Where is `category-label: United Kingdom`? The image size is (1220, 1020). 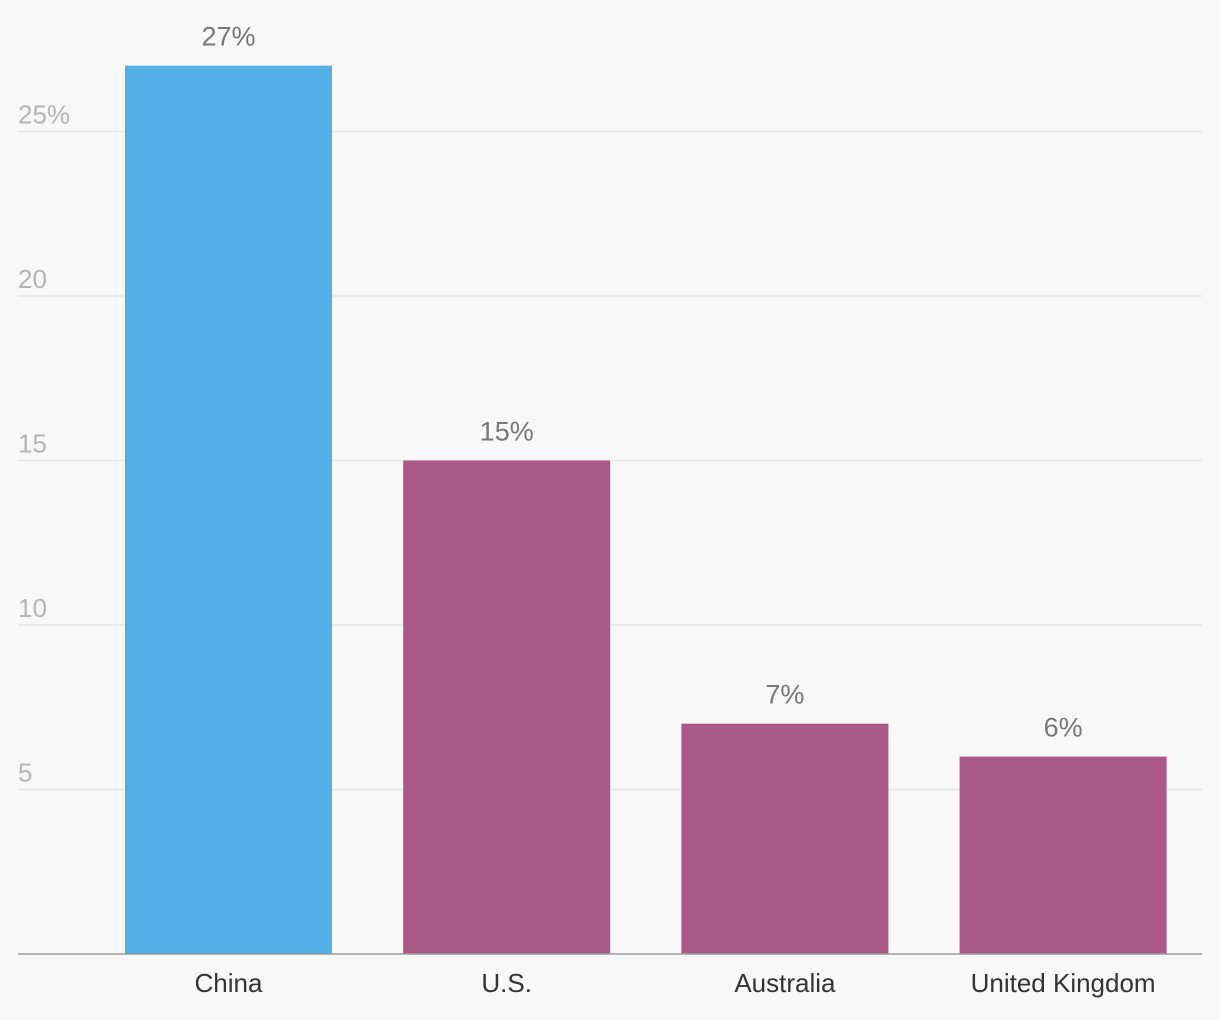 category-label: United Kingdom is located at coordinates (1063, 983).